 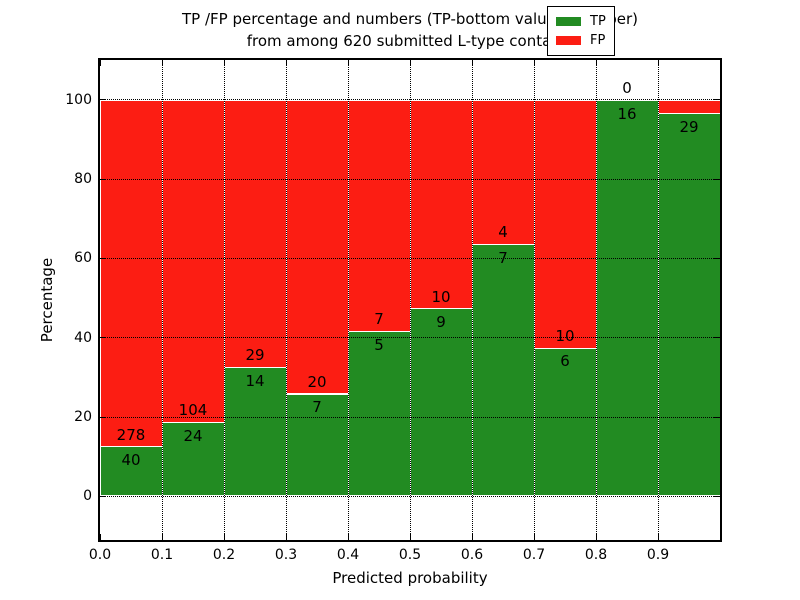 What do you see at coordinates (131, 460) in the screenshot?
I see `tp-count-label: 40` at bounding box center [131, 460].